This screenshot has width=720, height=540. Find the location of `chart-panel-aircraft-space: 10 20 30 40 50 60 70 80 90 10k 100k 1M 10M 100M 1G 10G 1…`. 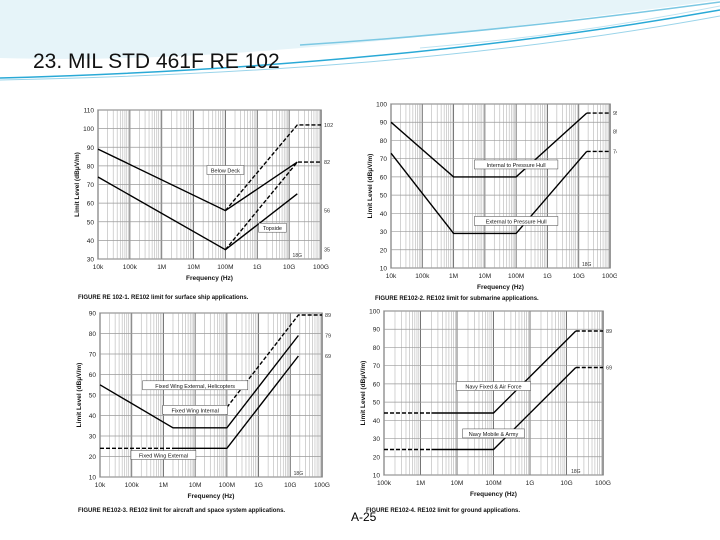

chart-panel-aircraft-space: 10 20 30 40 50 60 70 80 90 10k 100k 1M 10M 100M 1G 10G 1… is located at coordinates (204, 410).